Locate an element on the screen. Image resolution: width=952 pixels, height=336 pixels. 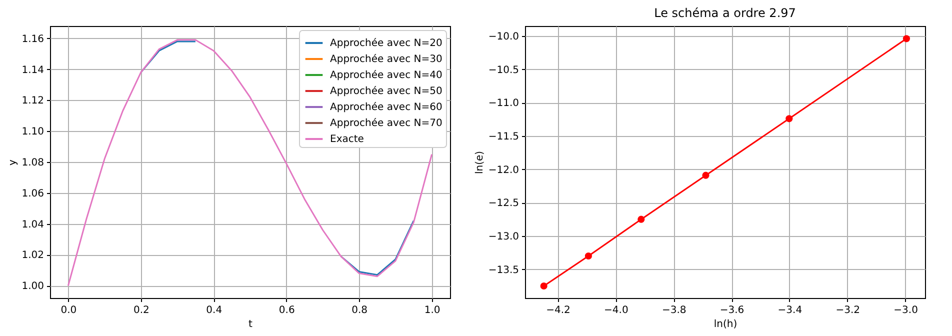
x-tick-label: −3.2 is located at coordinates (848, 310).